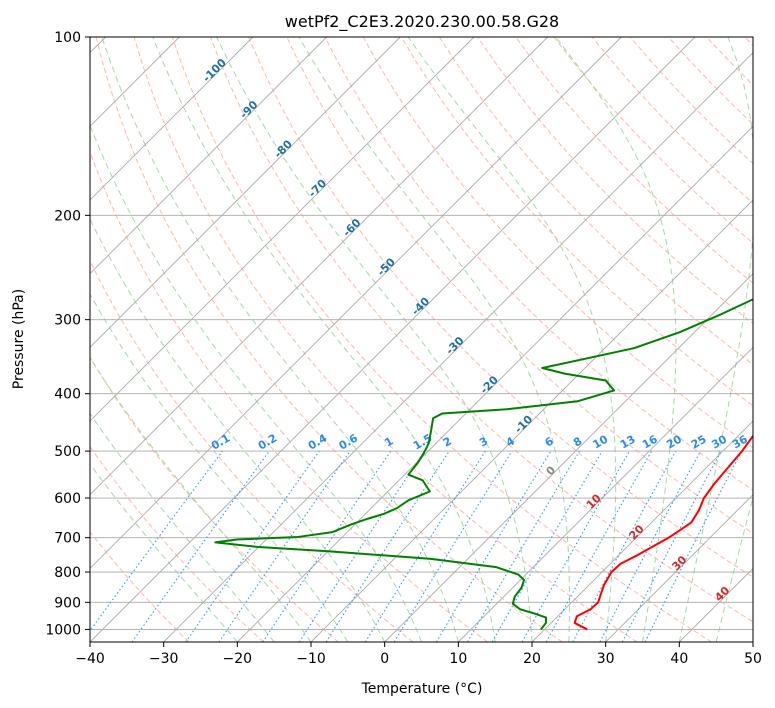  What do you see at coordinates (19, 339) in the screenshot?
I see `y-axis-title: Pressure (hPa)` at bounding box center [19, 339].